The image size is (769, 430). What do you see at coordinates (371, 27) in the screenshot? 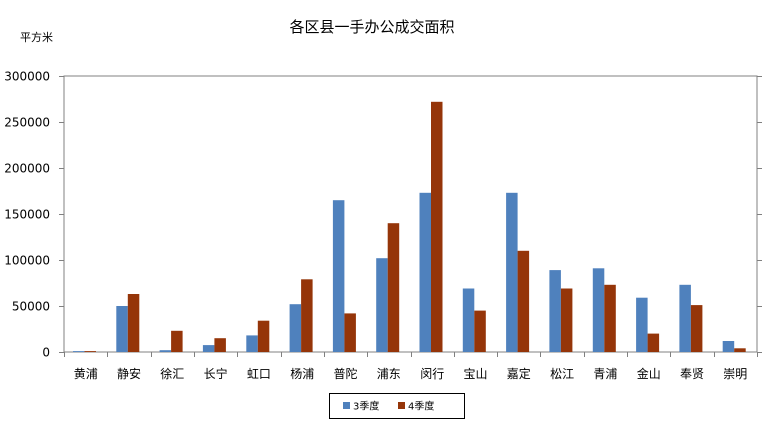
I see `chart-title: 各区县一手办公成交面积` at bounding box center [371, 27].